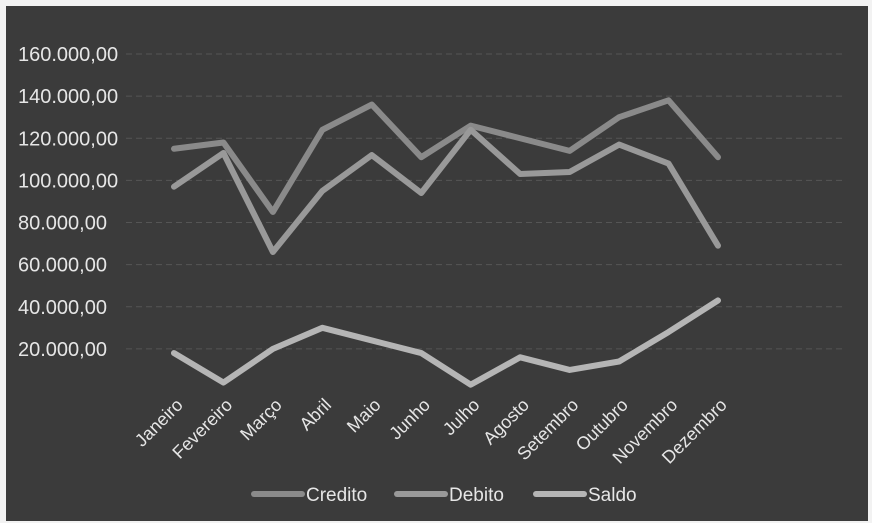 The image size is (872, 523). I want to click on x-tick-label: Junho, so click(409, 419).